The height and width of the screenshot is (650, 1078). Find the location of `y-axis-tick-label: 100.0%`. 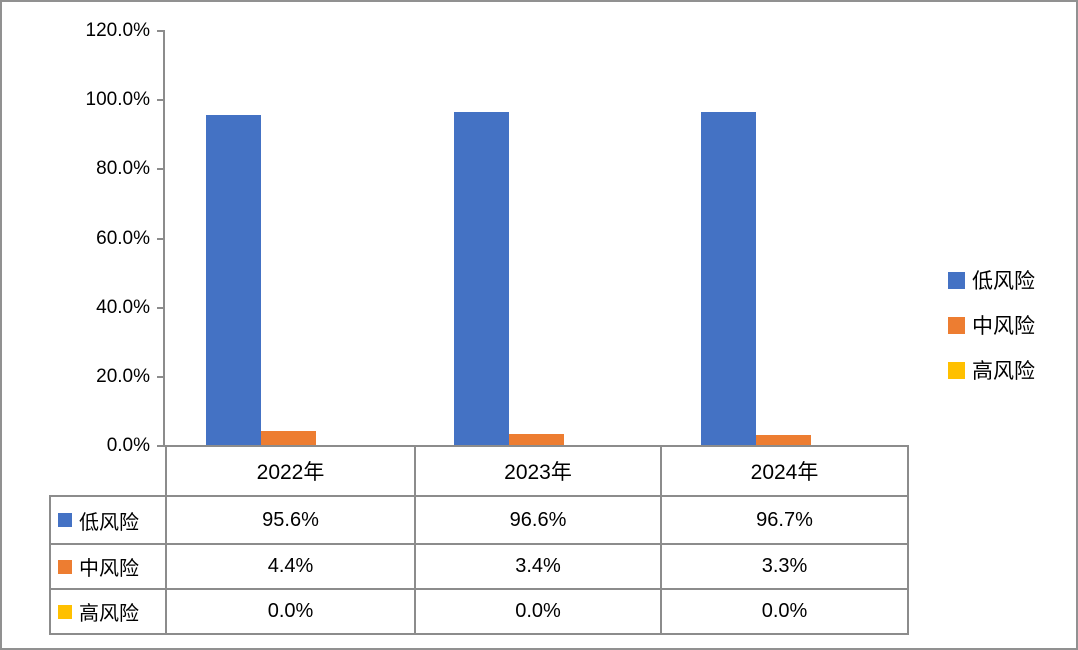

y-axis-tick-label: 100.0% is located at coordinates (117, 100).